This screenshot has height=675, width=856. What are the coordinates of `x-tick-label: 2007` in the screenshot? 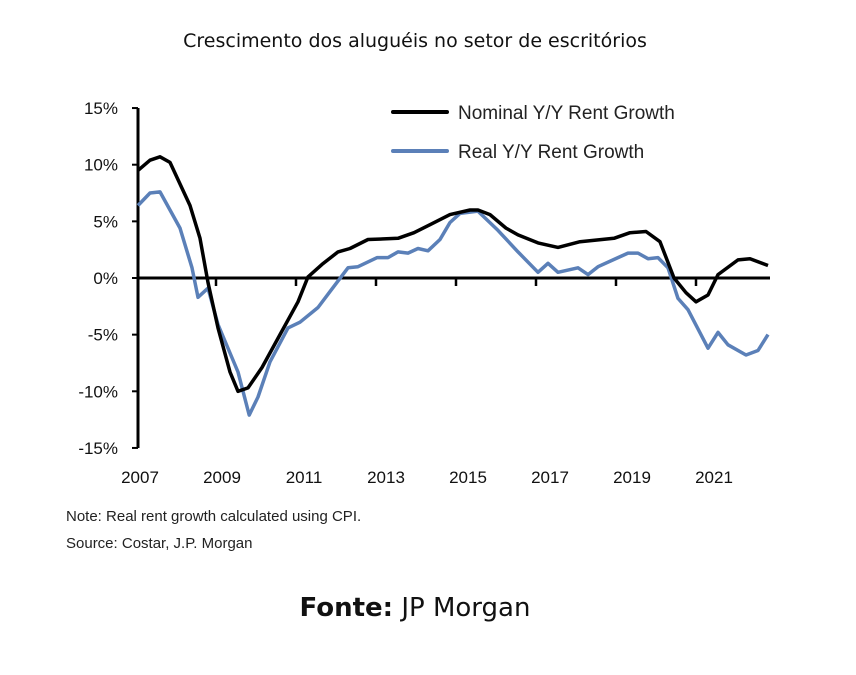 It's located at (140, 477).